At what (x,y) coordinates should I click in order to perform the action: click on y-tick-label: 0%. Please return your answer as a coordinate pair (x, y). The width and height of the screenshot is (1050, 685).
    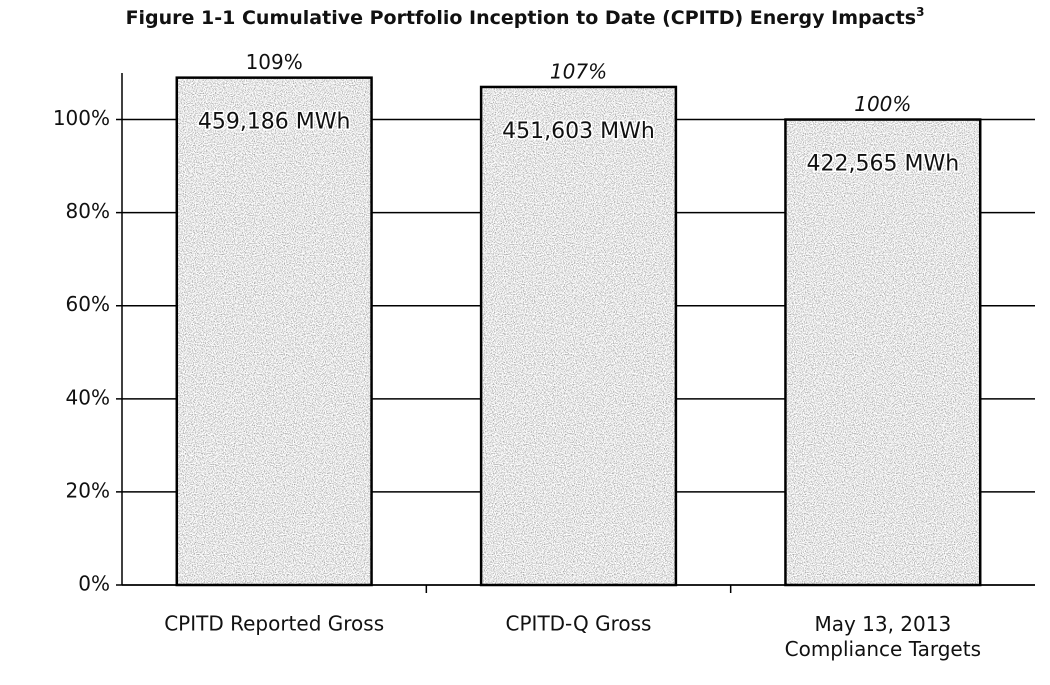
    Looking at the image, I should click on (94, 584).